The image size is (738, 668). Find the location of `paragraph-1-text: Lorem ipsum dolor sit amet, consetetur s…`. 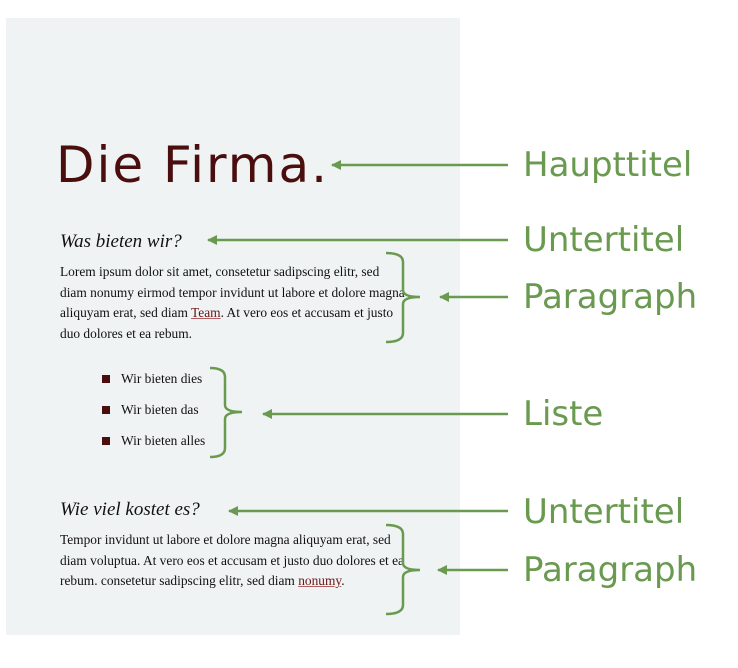

paragraph-1-text: Lorem ipsum dolor sit amet, consetetur s… is located at coordinates (232, 292).